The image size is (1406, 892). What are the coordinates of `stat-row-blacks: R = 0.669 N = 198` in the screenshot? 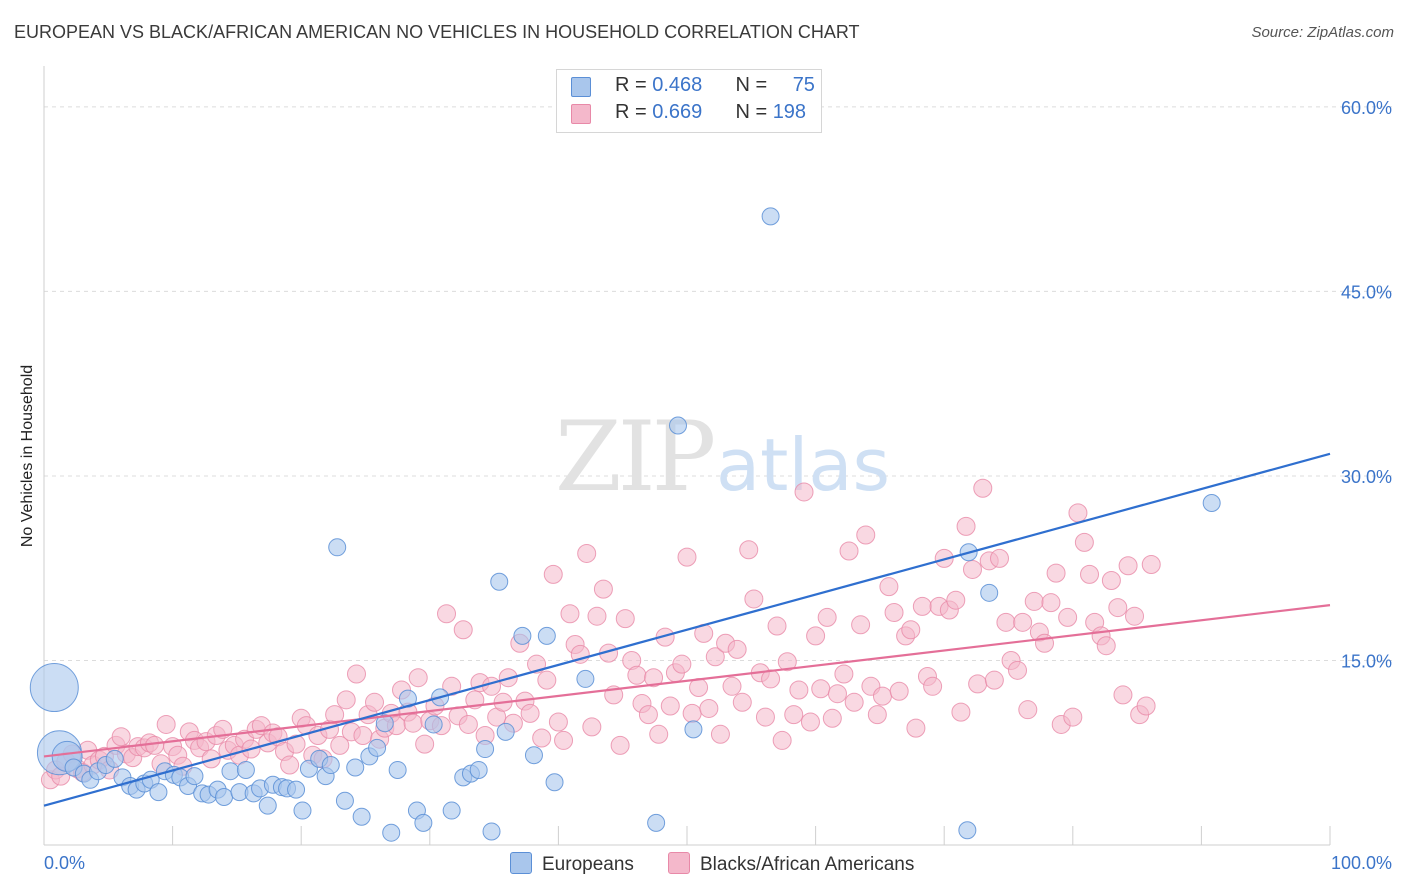 It's located at (689, 114).